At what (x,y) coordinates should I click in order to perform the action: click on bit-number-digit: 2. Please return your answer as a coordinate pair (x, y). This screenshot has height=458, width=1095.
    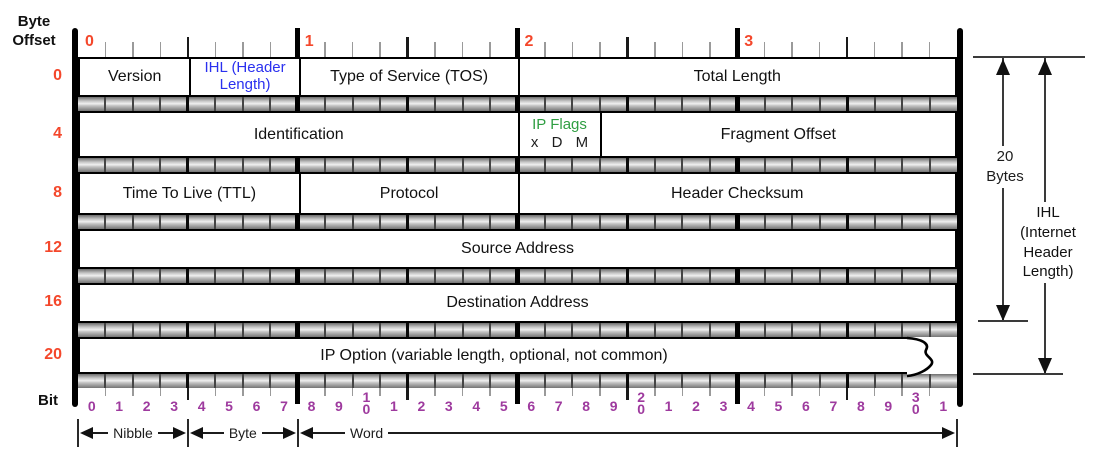
    Looking at the image, I should click on (641, 397).